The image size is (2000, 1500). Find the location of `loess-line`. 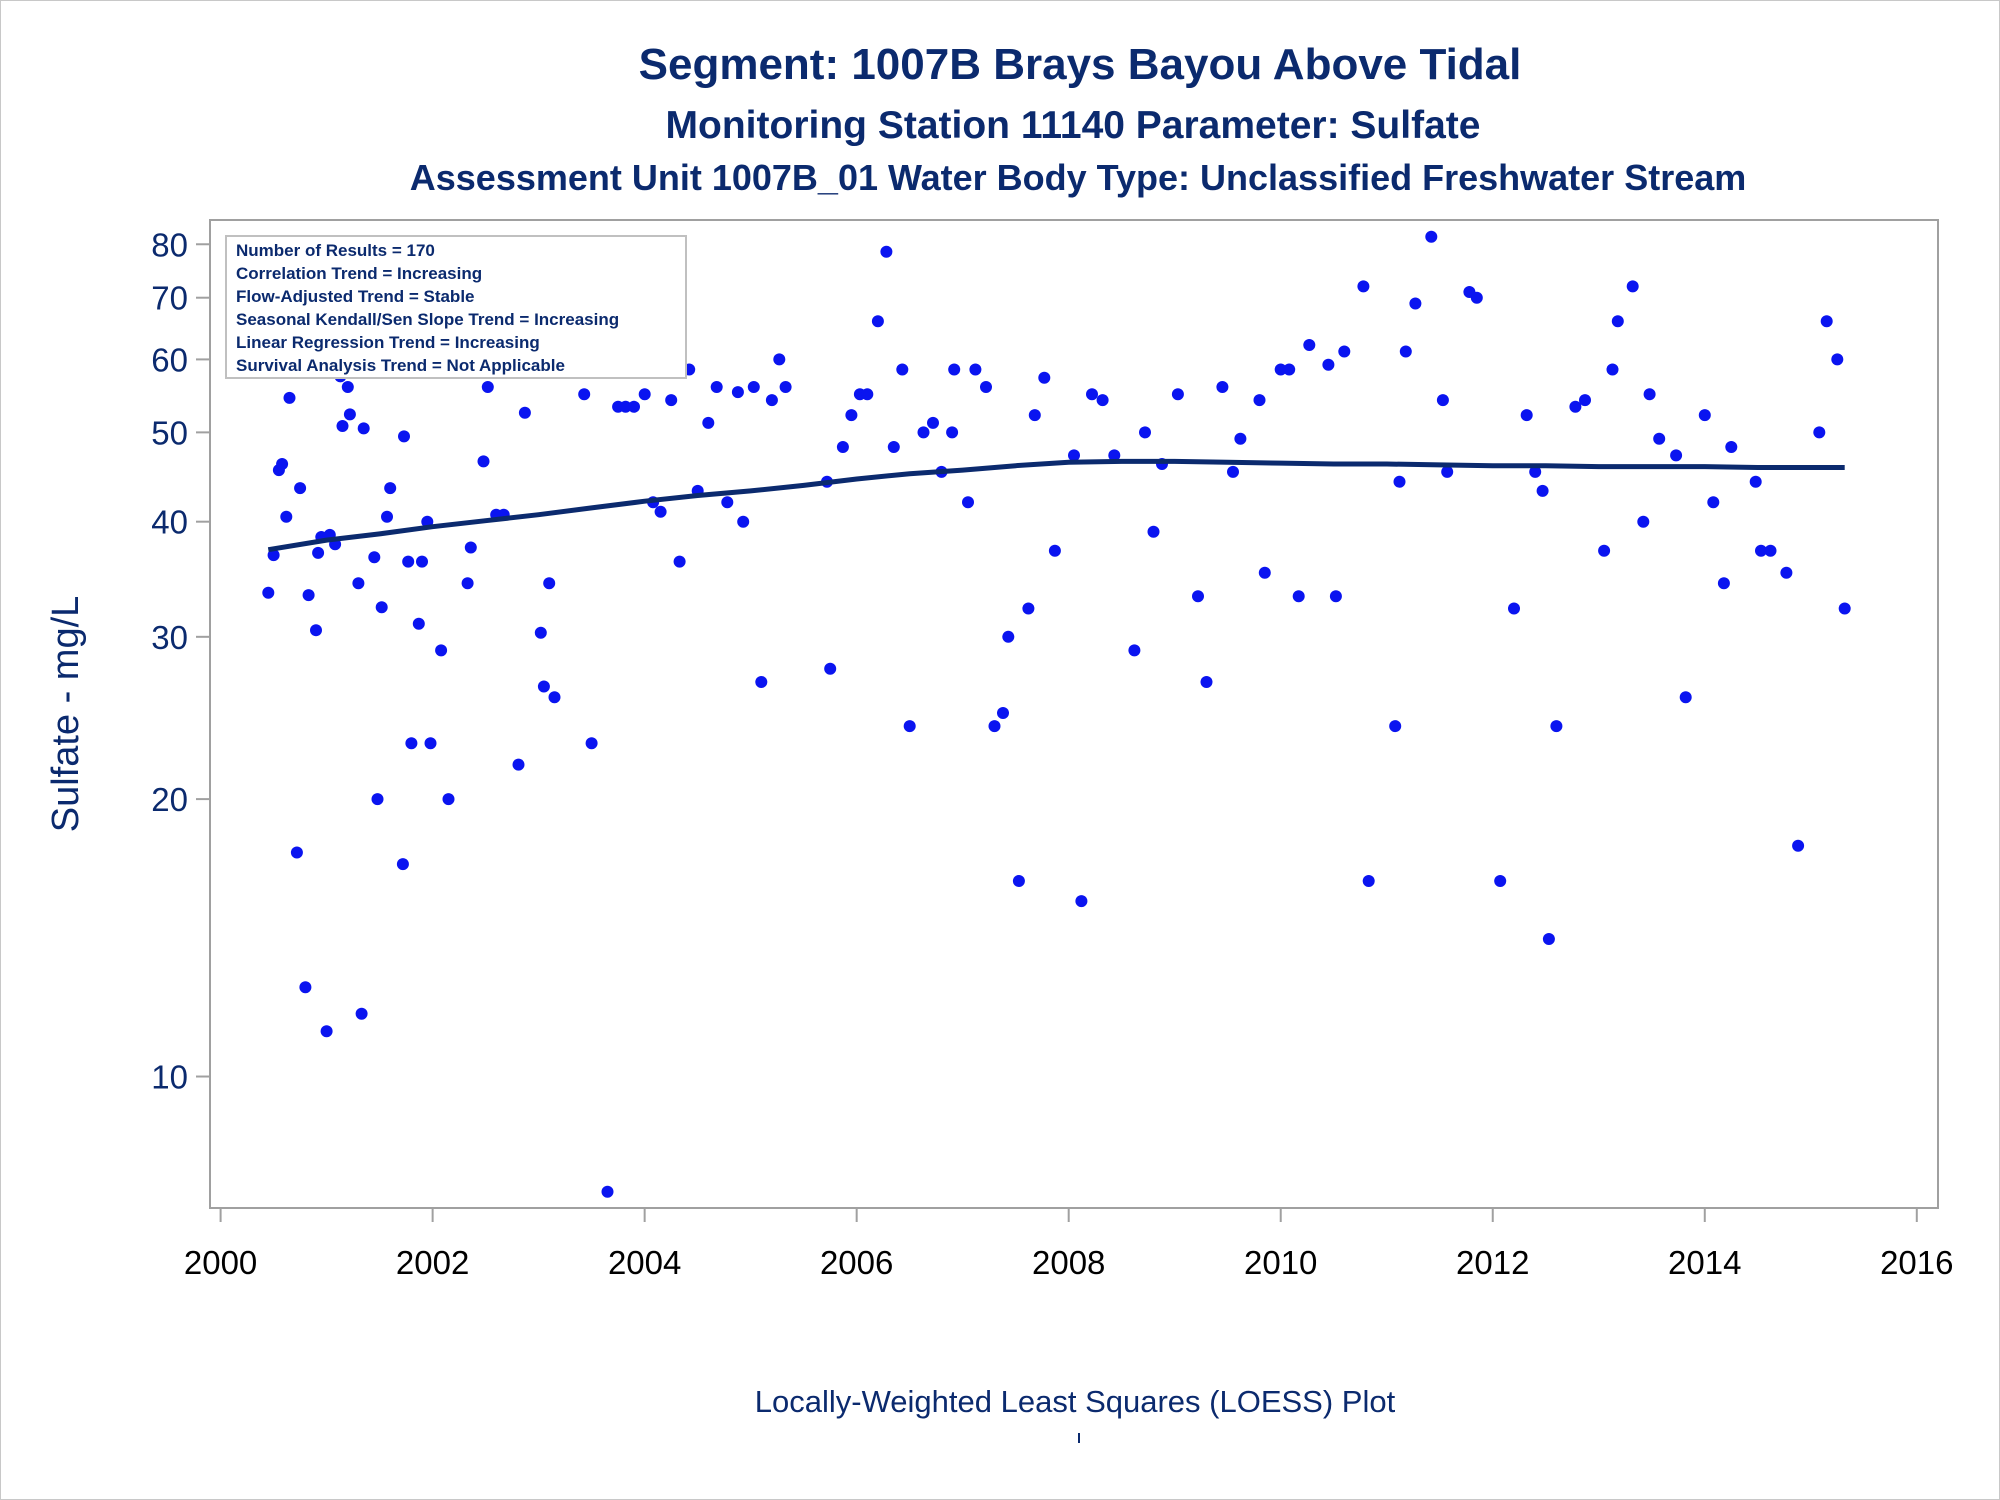

loess-line is located at coordinates (1056, 505).